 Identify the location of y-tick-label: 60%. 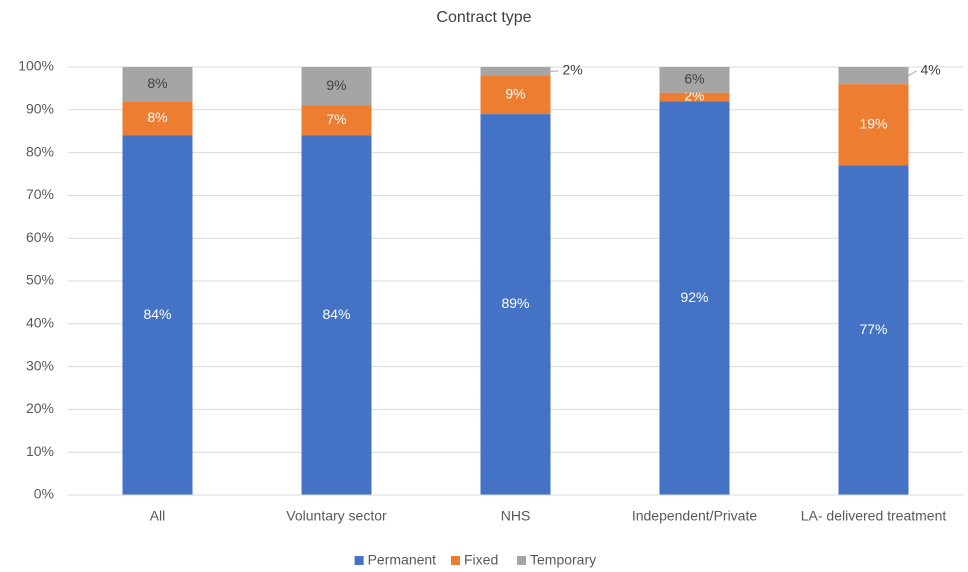
(40, 237).